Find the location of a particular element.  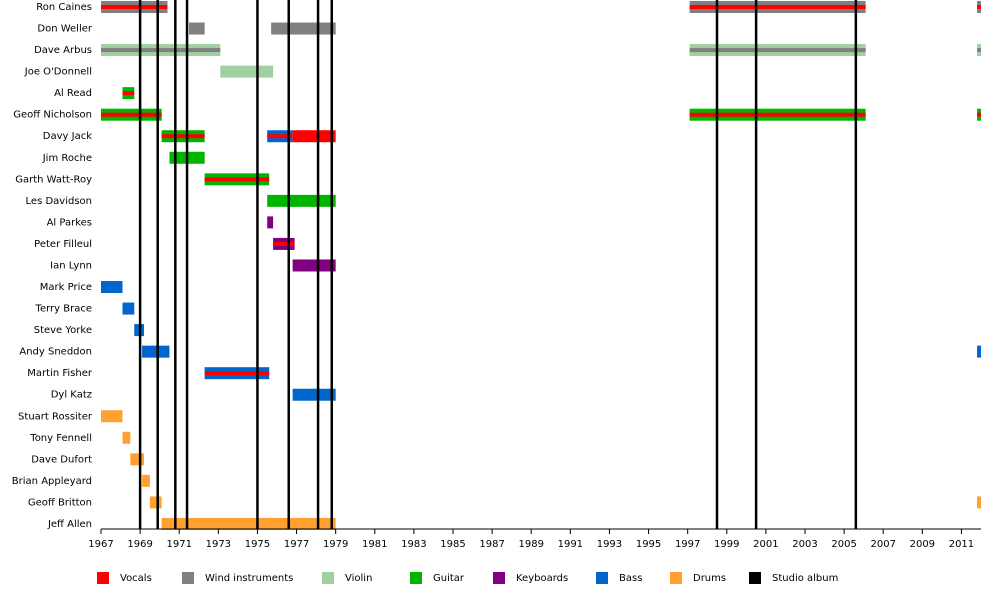

x-tick-label: 1971 is located at coordinates (178, 544).